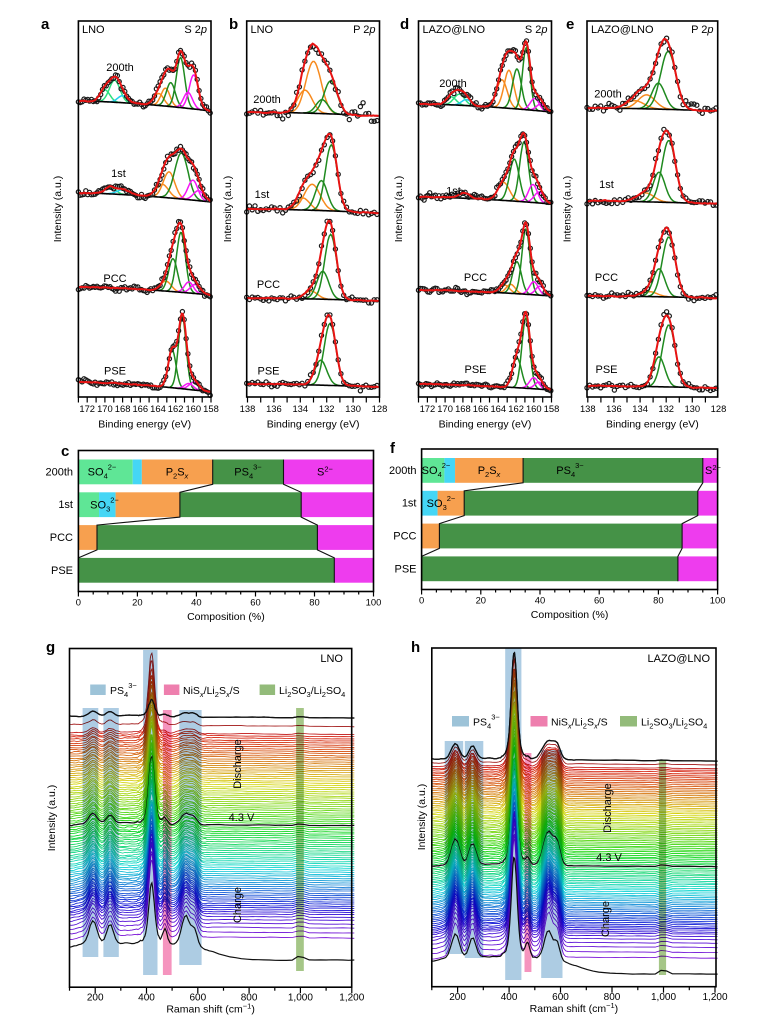  Describe the element at coordinates (609, 858) in the screenshot. I see `svg-text: 4.3 V` at that location.